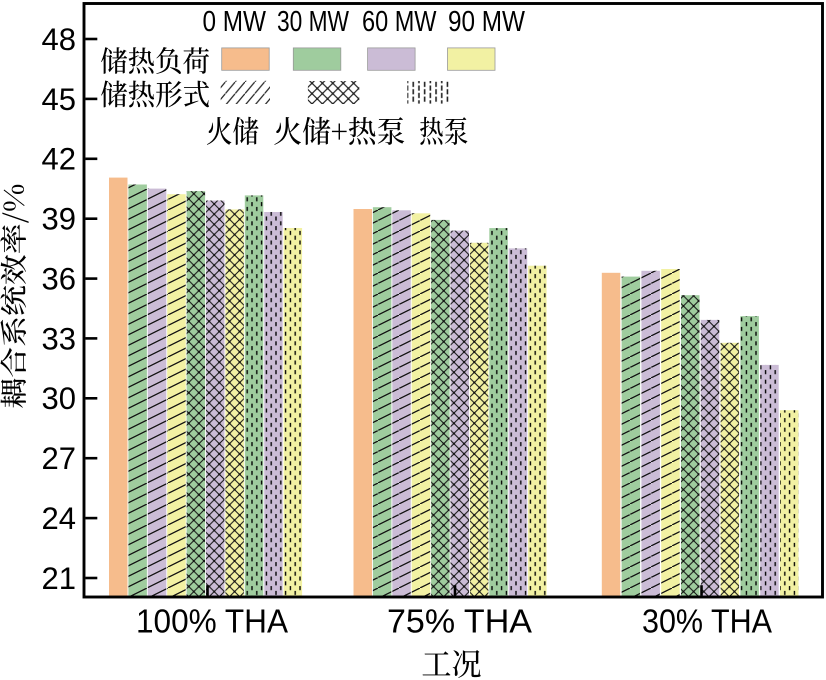  I want to click on svg-text: 24, so click(59, 518).